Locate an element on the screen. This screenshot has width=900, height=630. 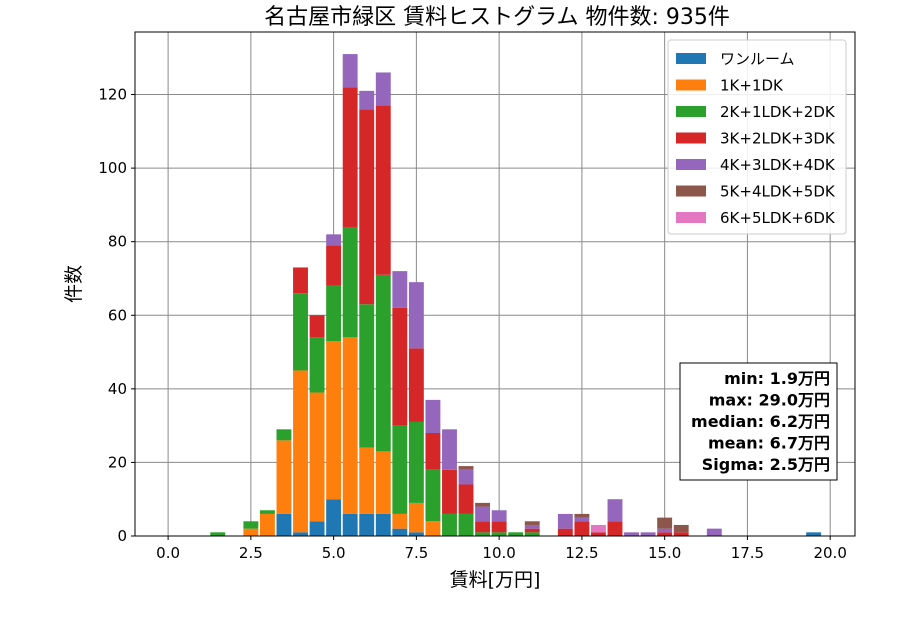
stats-line: max: 29.0万円 is located at coordinates (769, 400).